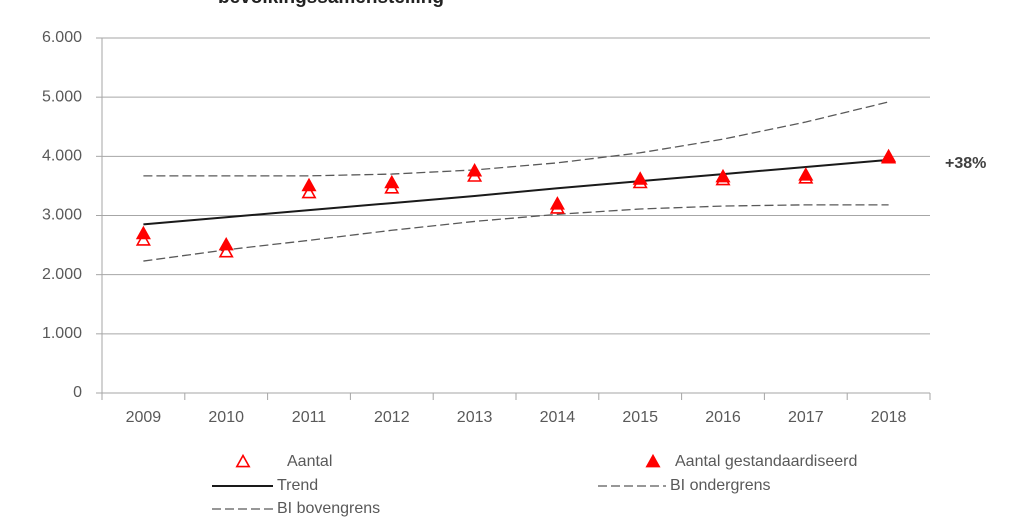 This screenshot has height=522, width=1026. Describe the element at coordinates (62, 156) in the screenshot. I see `y-tick-label: 4.000` at that location.